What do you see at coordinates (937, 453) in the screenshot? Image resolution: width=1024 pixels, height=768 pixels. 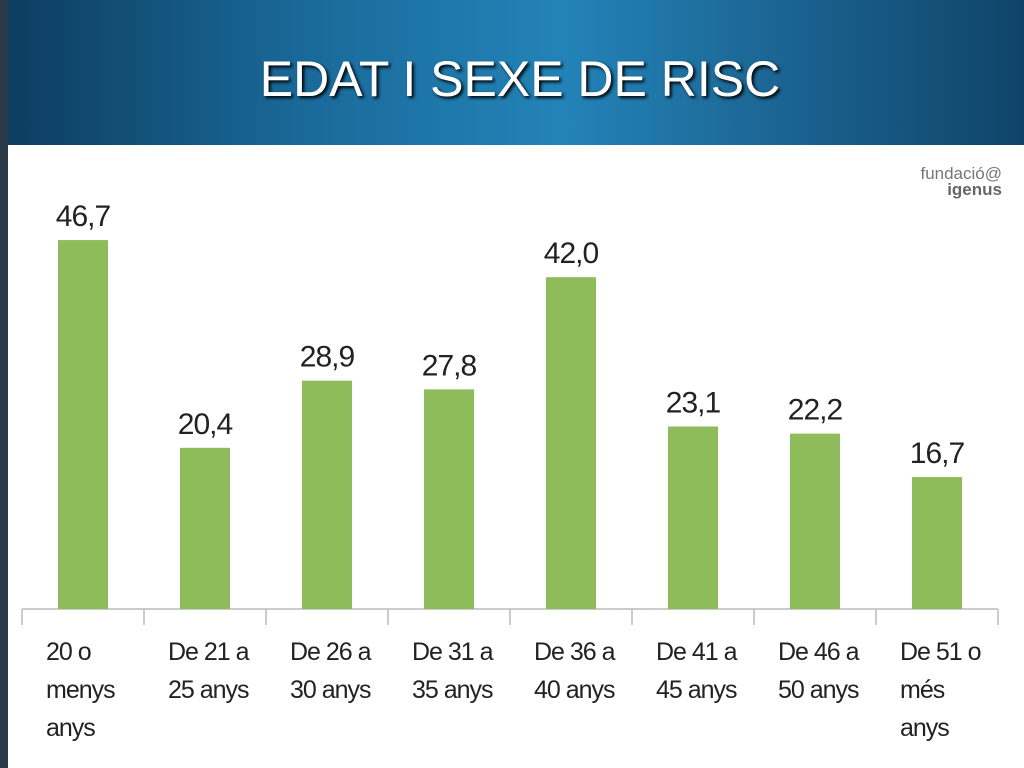 I see `value-label: 16,7` at bounding box center [937, 453].